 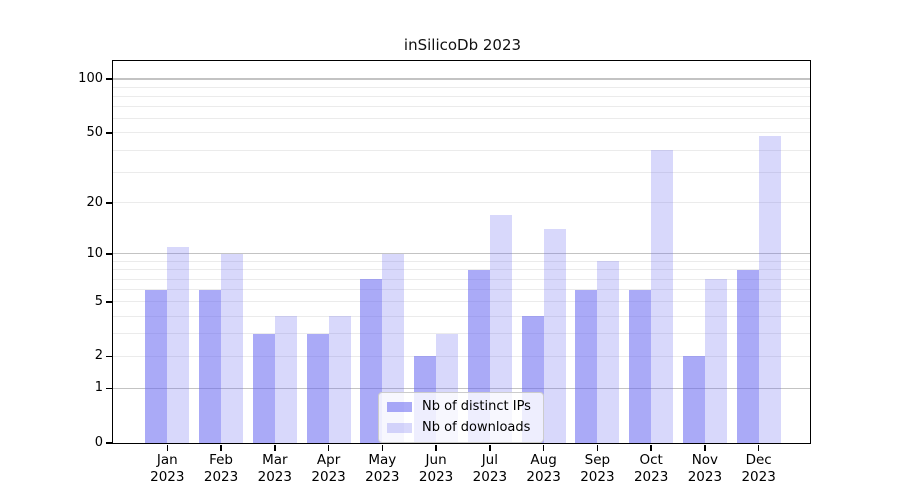 I want to click on y-tick-label: 1, so click(x=98, y=388).